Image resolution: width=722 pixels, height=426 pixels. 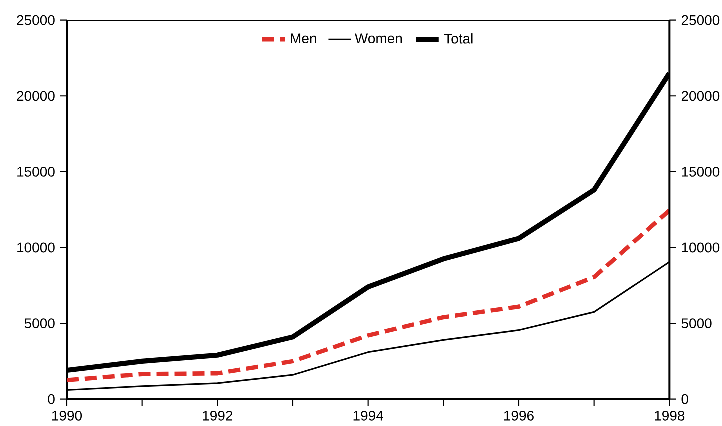 What do you see at coordinates (36, 171) in the screenshot?
I see `y-tick-label: 15000` at bounding box center [36, 171].